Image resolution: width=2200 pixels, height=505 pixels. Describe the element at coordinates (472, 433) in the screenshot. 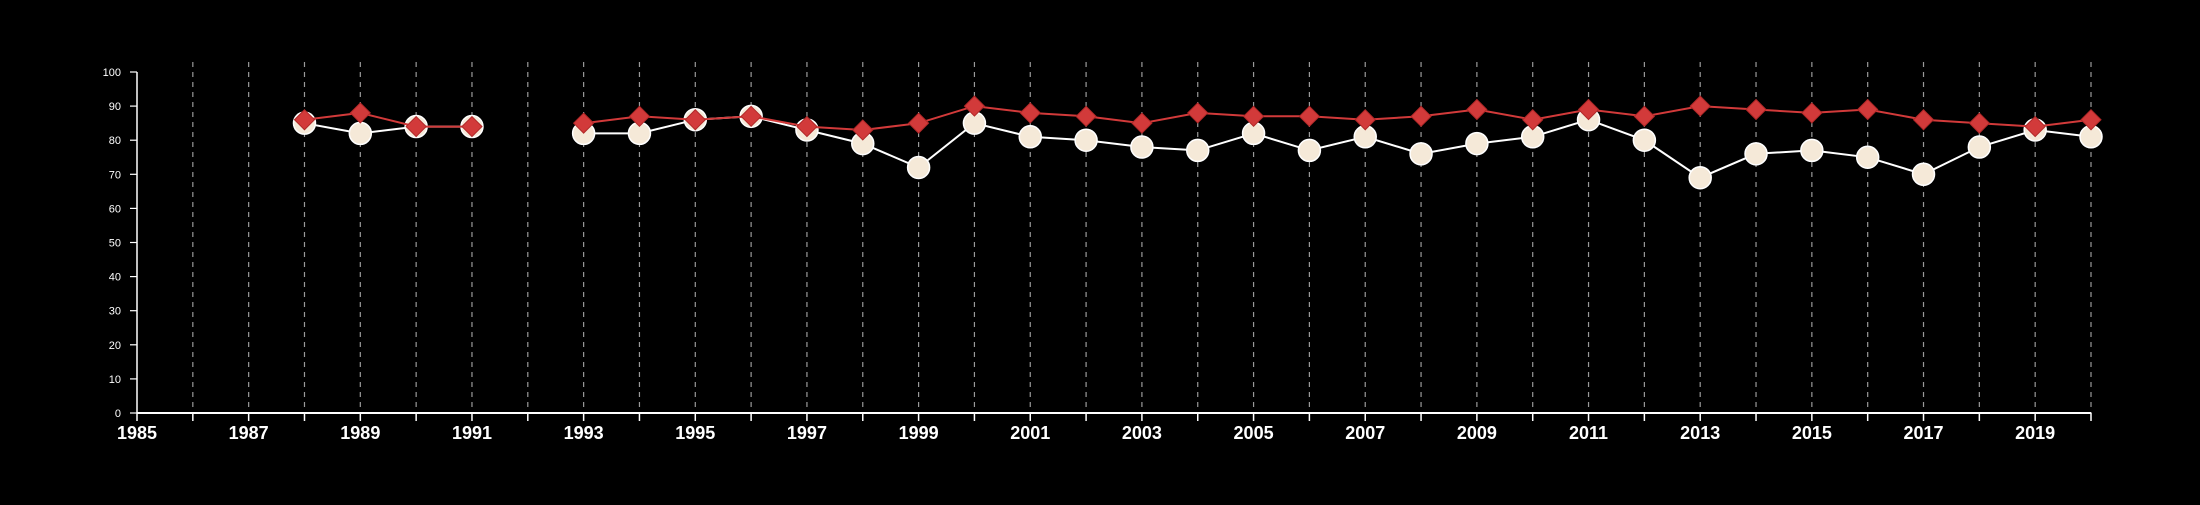

I see `x-tick-label: 1991` at that location.